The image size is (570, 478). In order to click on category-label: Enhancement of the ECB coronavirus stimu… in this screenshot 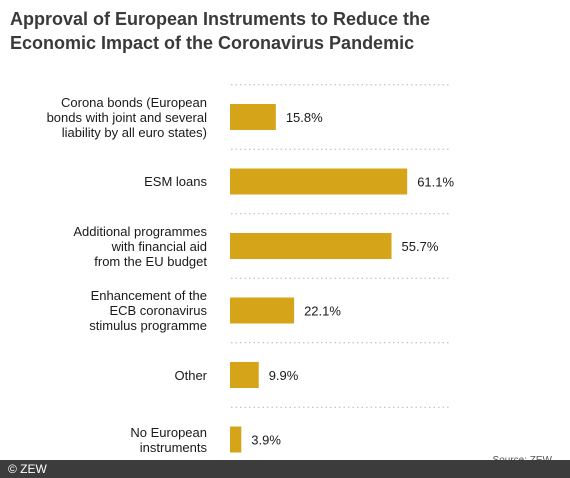, I will do `click(148, 310)`.